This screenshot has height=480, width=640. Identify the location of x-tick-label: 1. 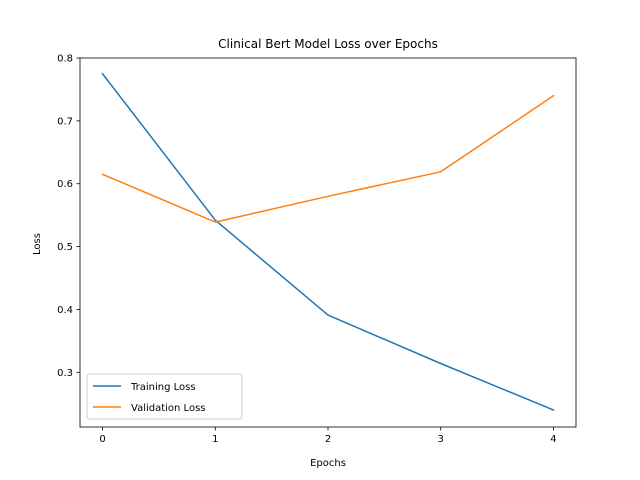
(215, 439).